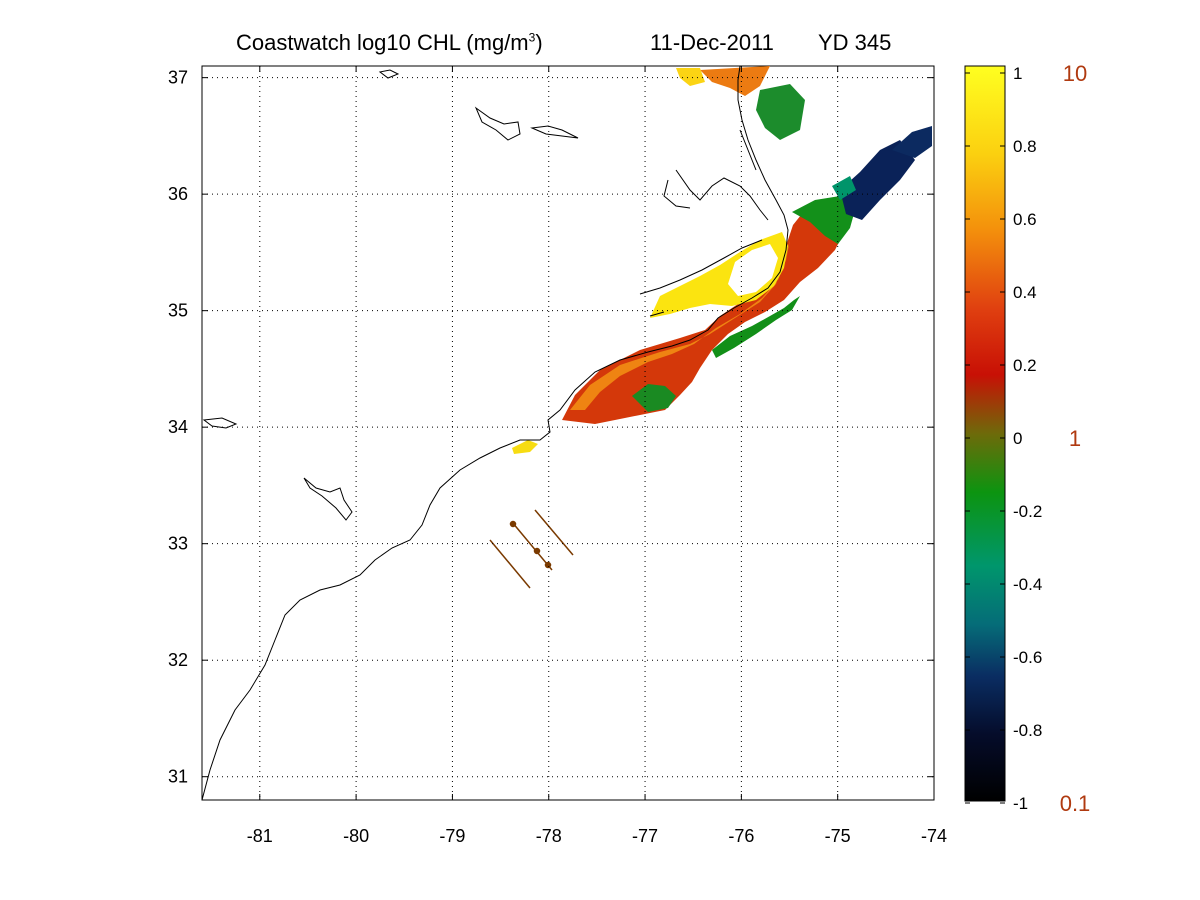 Image resolution: width=1200 pixels, height=900 pixels. What do you see at coordinates (531, 549) in the screenshot?
I see `ship-tracks` at bounding box center [531, 549].